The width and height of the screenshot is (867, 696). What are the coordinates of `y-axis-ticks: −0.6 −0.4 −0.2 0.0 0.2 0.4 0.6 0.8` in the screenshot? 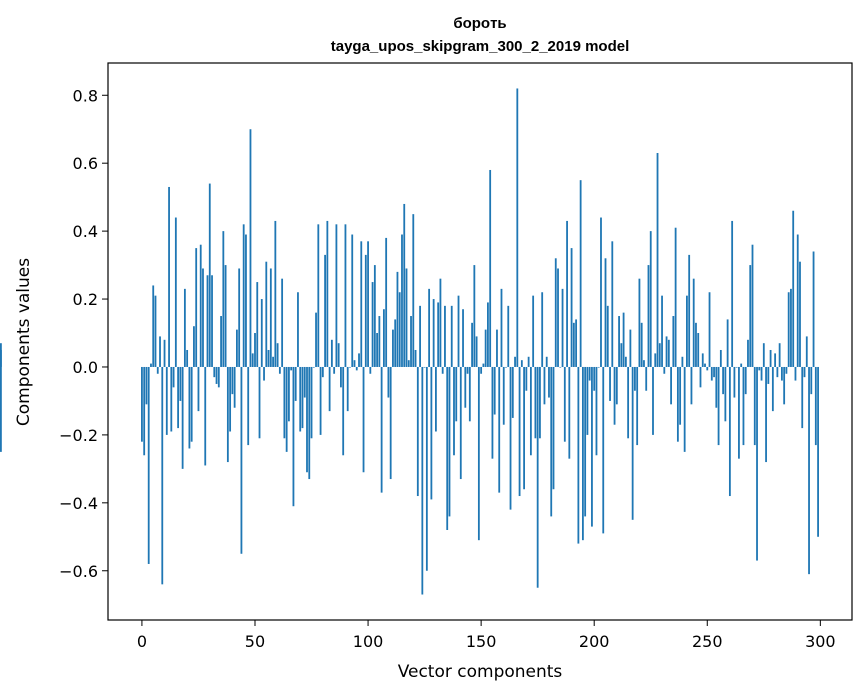 It's located at (83, 333).